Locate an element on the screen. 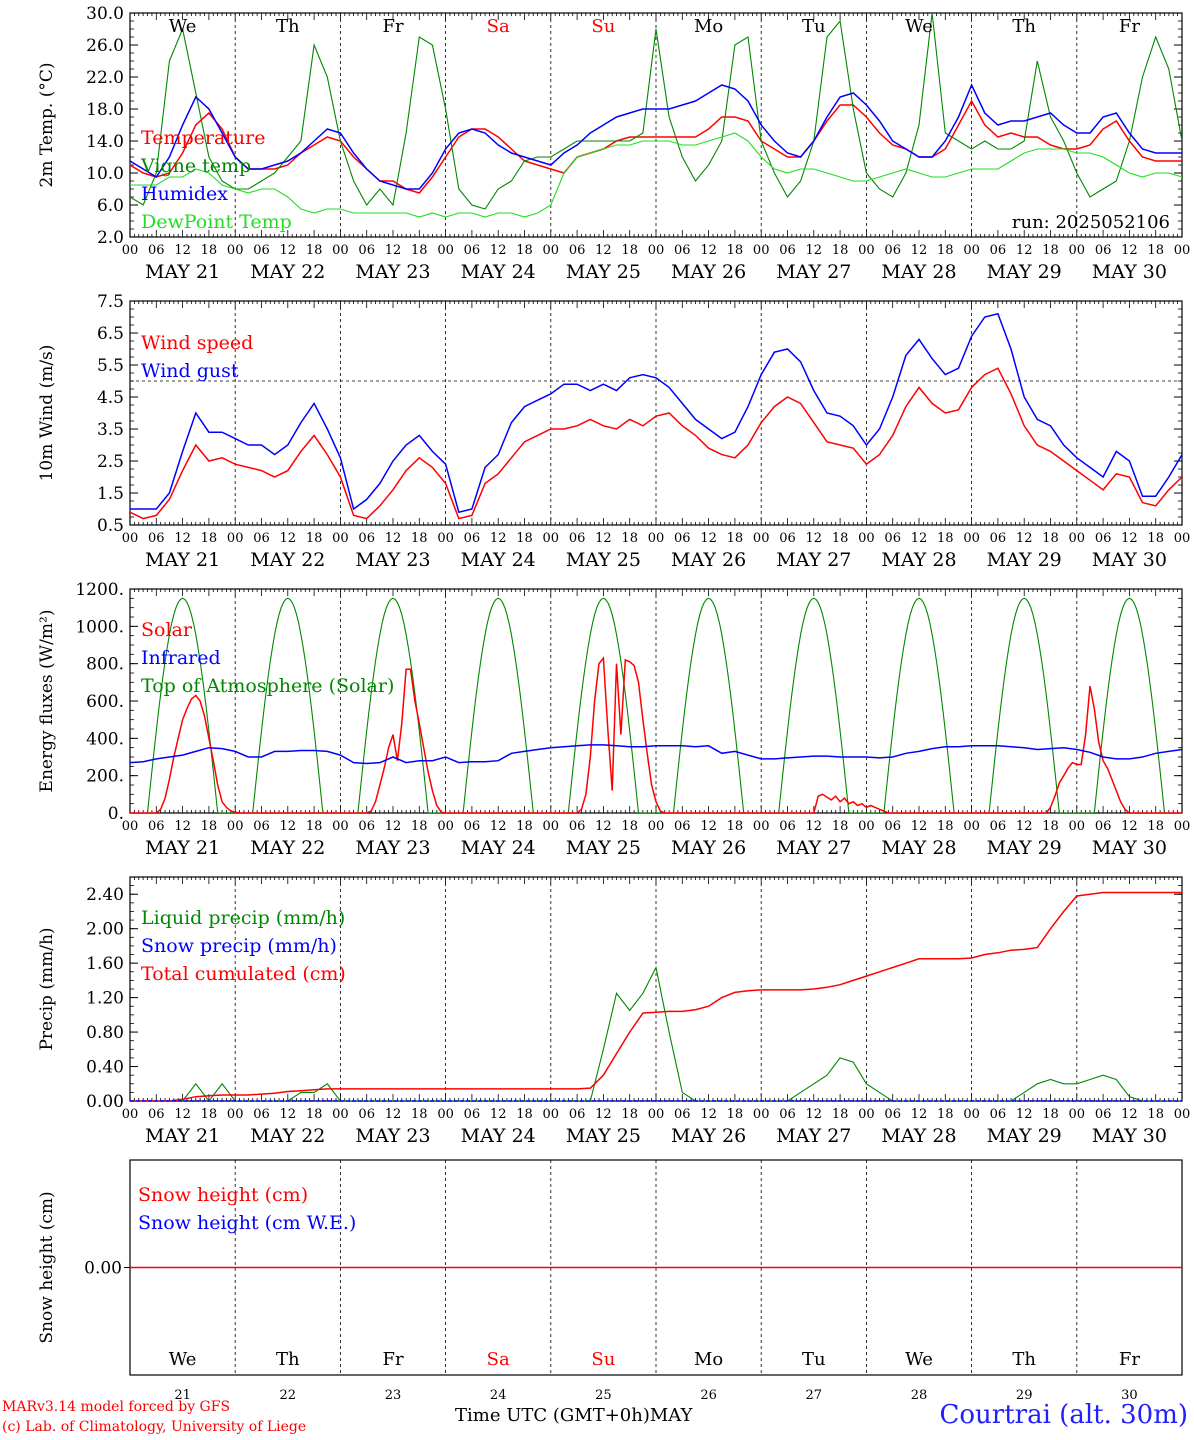 Image resolution: width=1194 pixels, height=1440 pixels. y-tick-label: 1000. is located at coordinates (99, 627).